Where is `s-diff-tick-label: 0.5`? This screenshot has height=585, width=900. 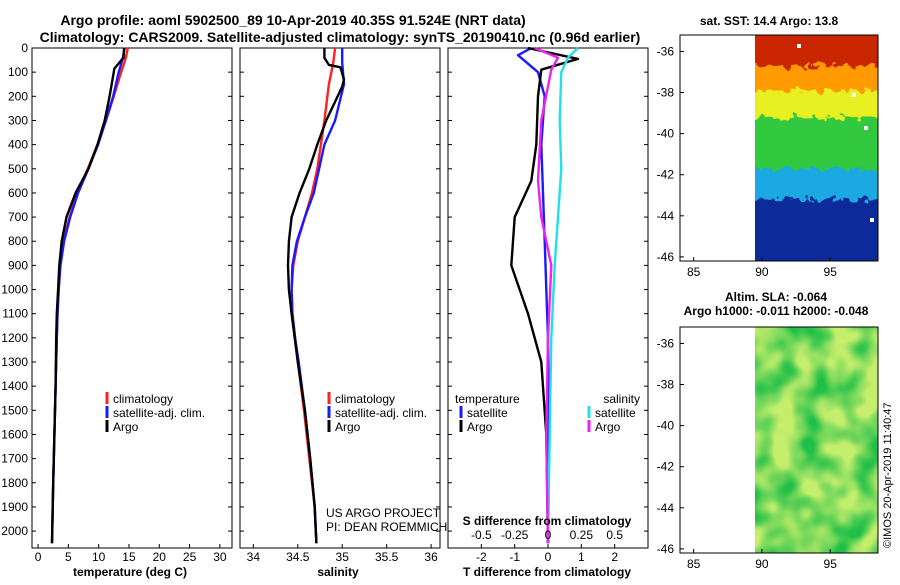
s-diff-tick-label: 0.5 is located at coordinates (614, 535).